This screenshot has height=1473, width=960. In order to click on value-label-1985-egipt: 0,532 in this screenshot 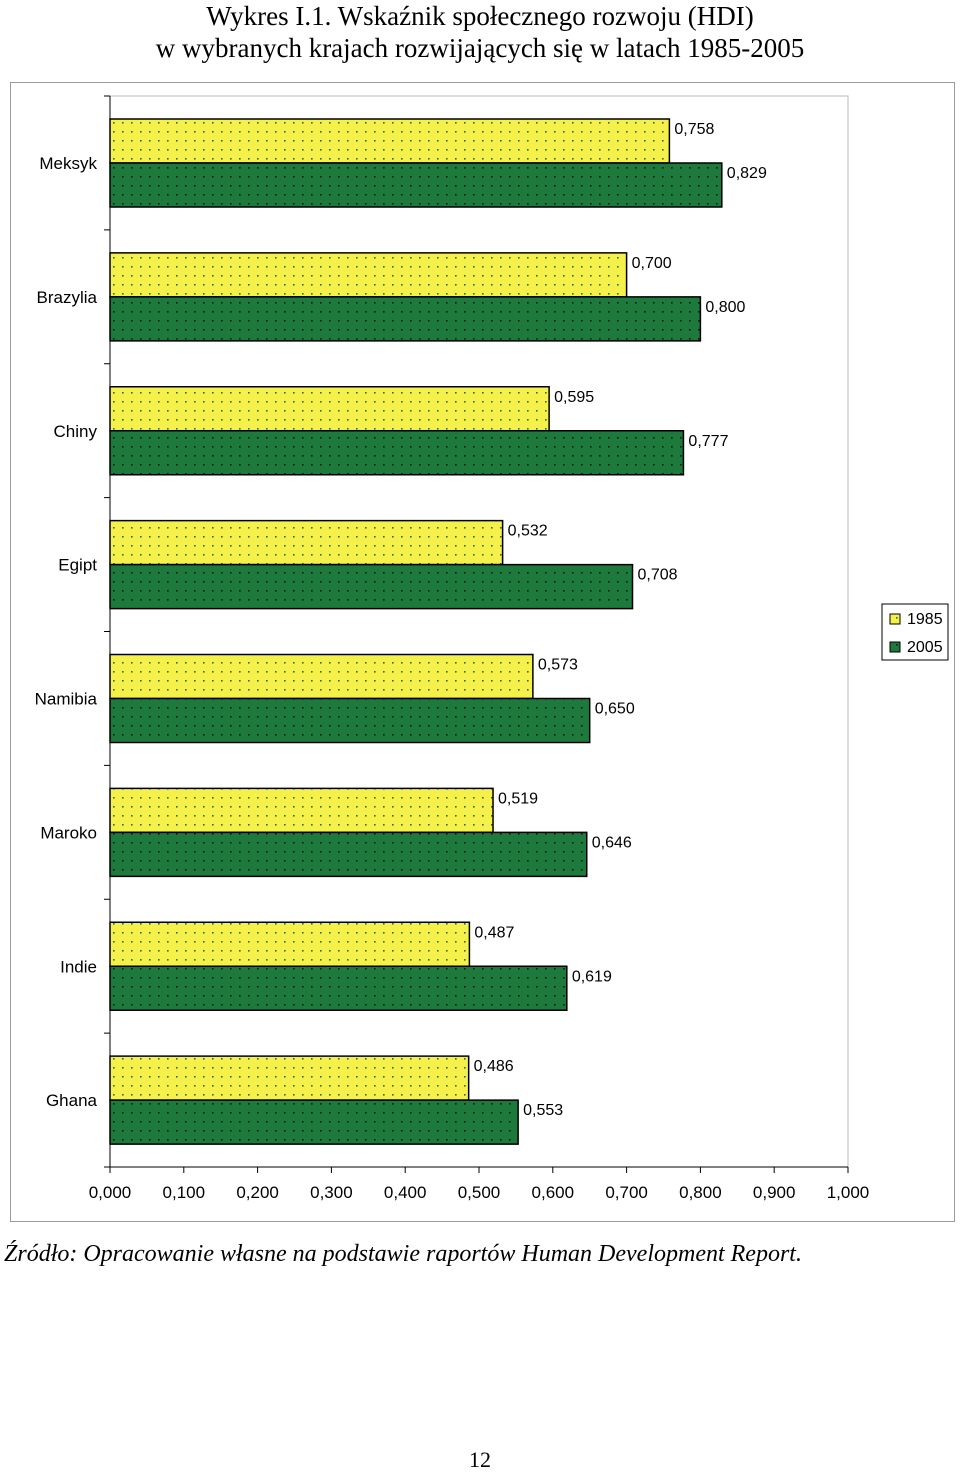, I will do `click(528, 531)`.